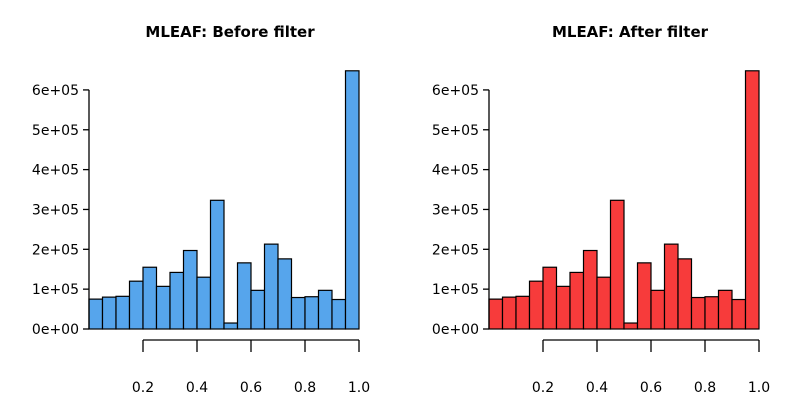  What do you see at coordinates (230, 32) in the screenshot?
I see `chart-title: MLEAF: Before filter` at bounding box center [230, 32].